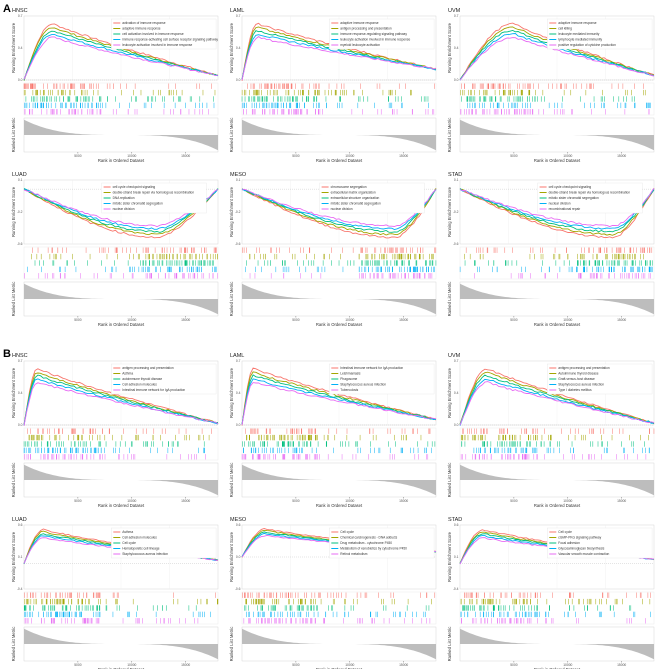 Image resolution: width=669 pixels, height=669 pixels. I want to click on y-tick-label: 0.6, so click(456, 525).